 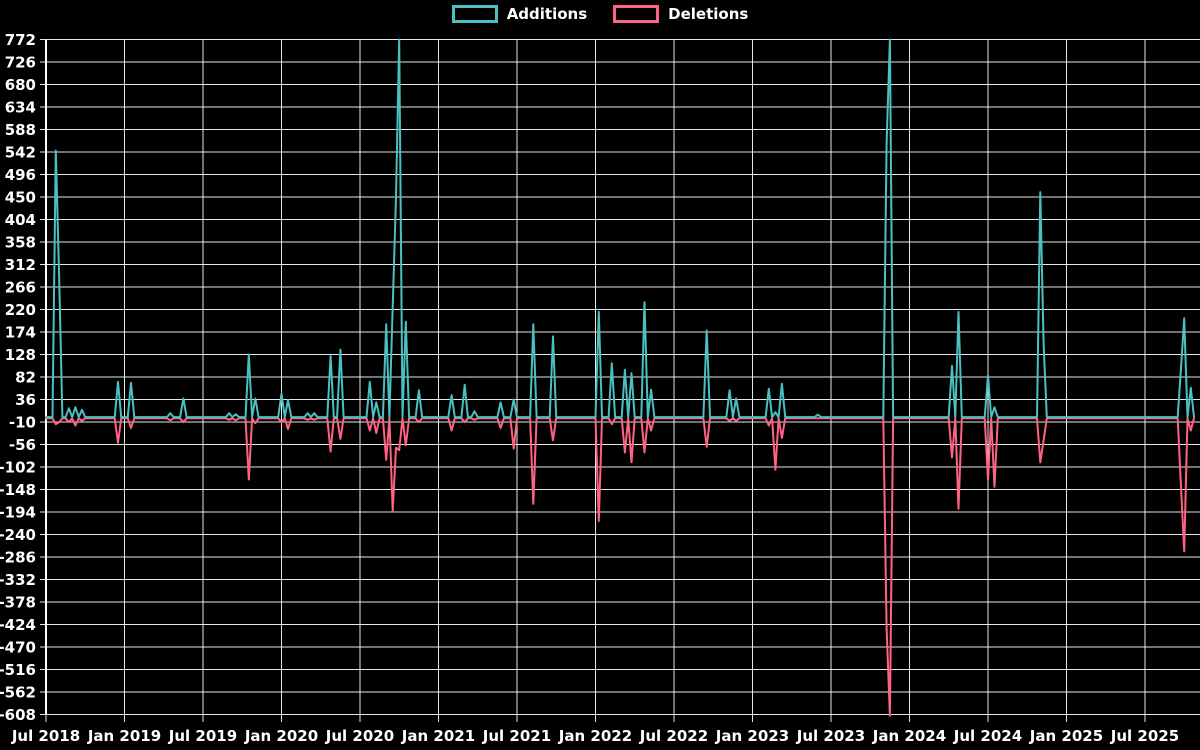 What do you see at coordinates (18, 467) in the screenshot?
I see `y-axis-tick-label: -102` at bounding box center [18, 467].